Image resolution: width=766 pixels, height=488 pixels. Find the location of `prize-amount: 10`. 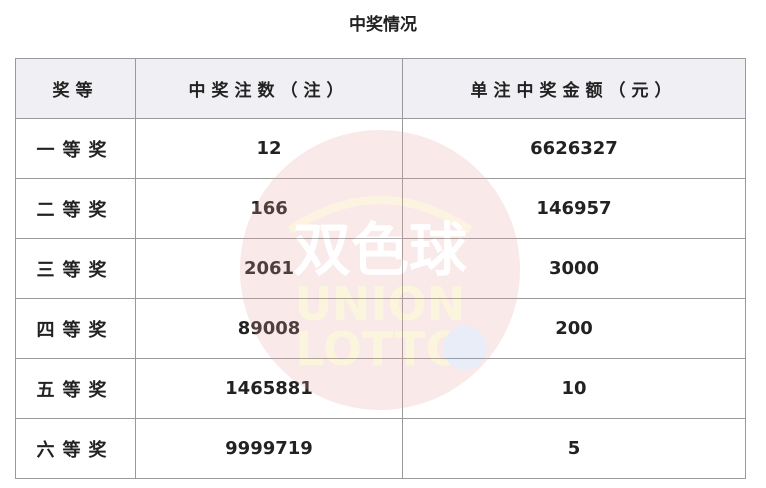

prize-amount: 10 is located at coordinates (574, 388).